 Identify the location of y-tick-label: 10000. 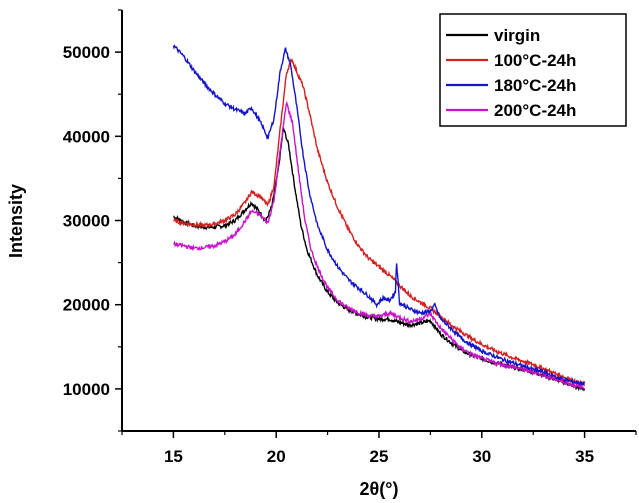
(86, 389).